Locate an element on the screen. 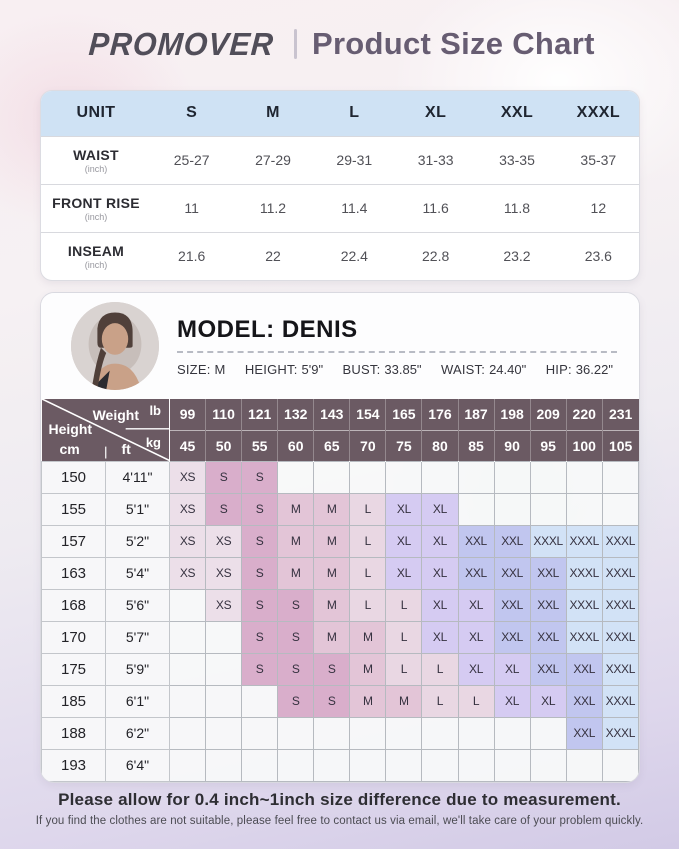 The image size is (679, 849). model-stat-value: 33.85" is located at coordinates (403, 369).